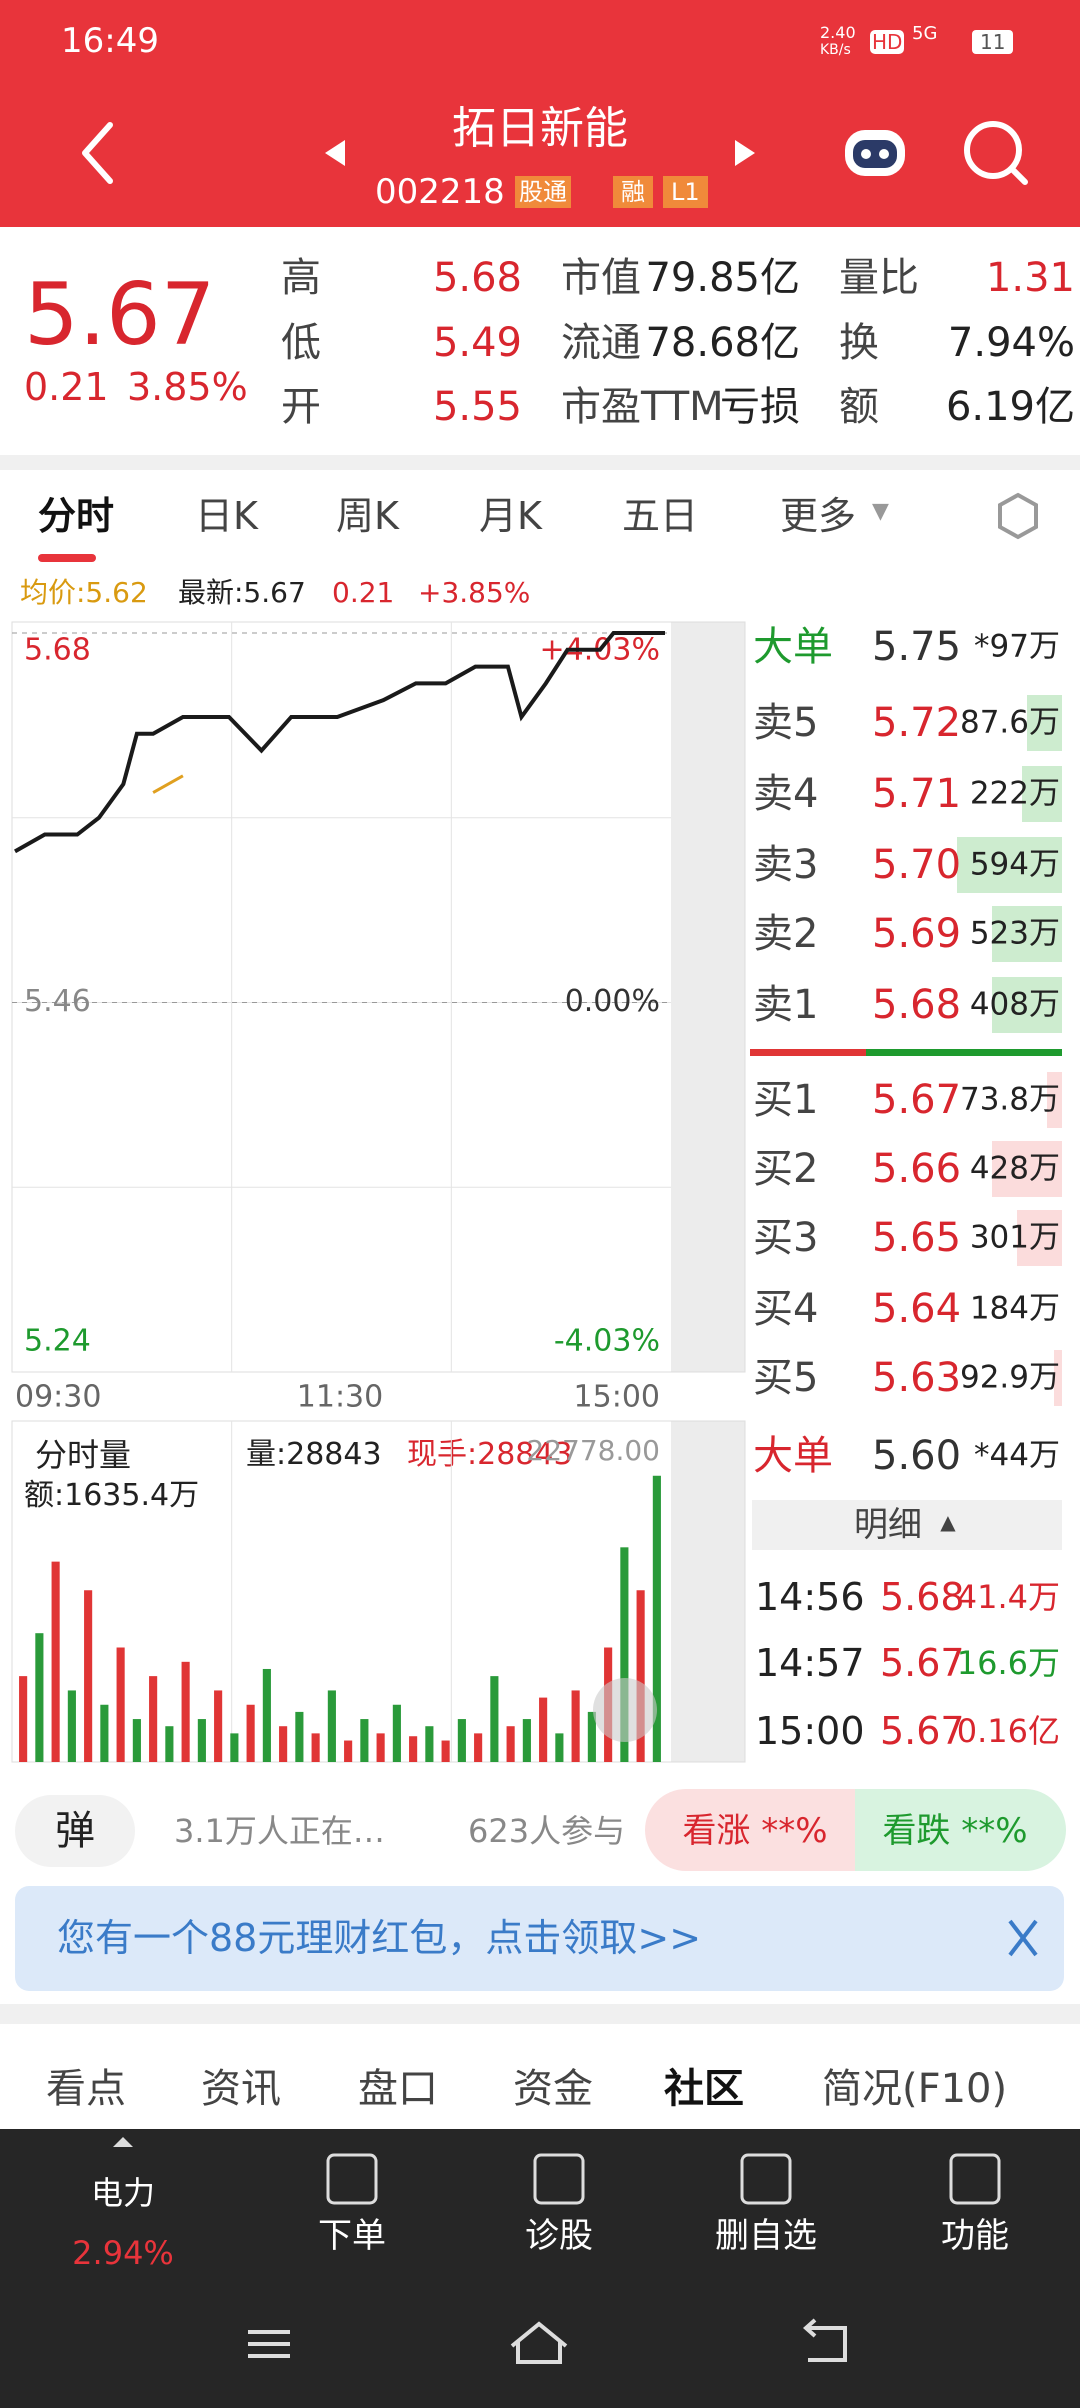 Image resolution: width=1080 pixels, height=2408 pixels. I want to click on down-button, so click(960, 1830).